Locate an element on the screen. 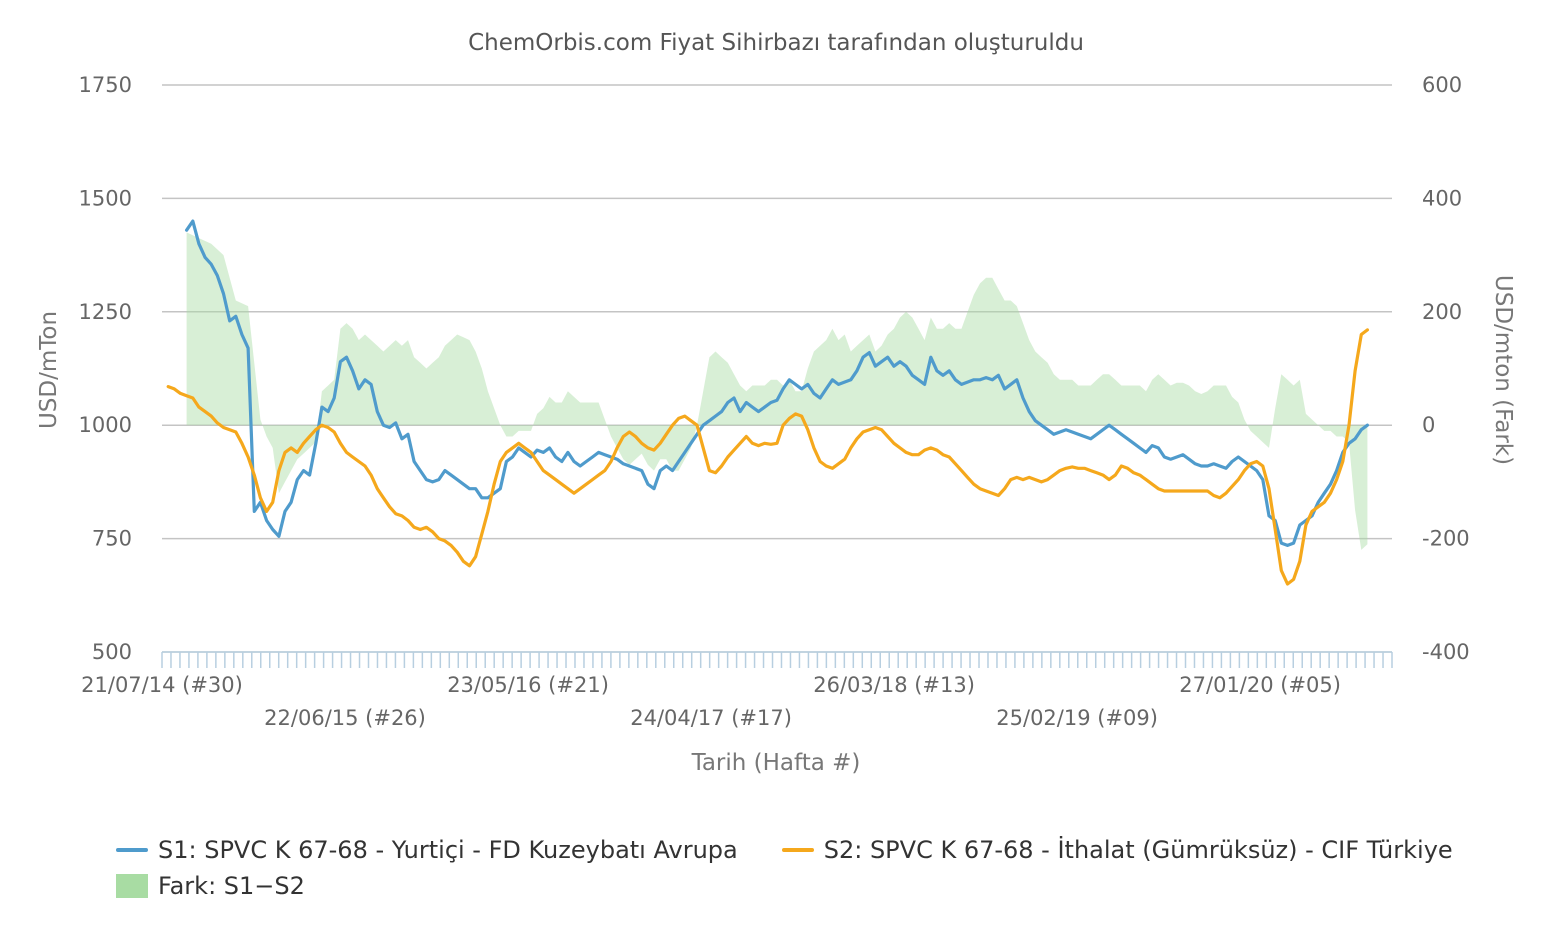 Image resolution: width=1552 pixels, height=930 pixels. y-right-tick-label: 200 is located at coordinates (1442, 312).